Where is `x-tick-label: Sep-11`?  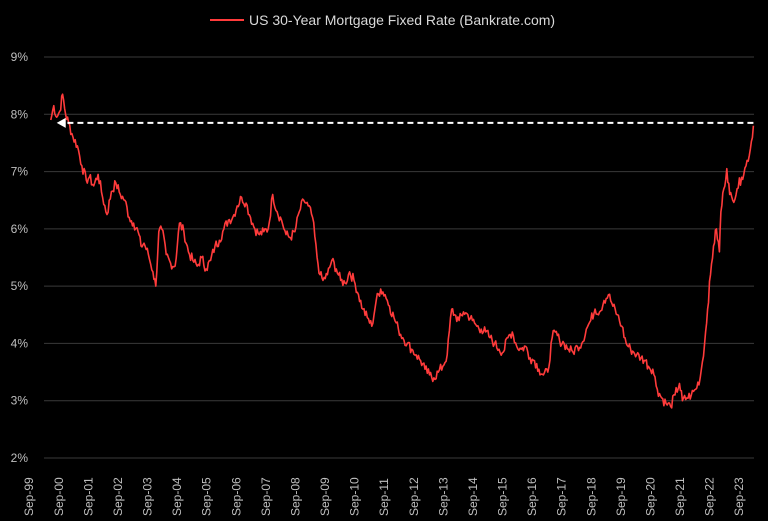 x-tick-label: Sep-11 is located at coordinates (384, 497).